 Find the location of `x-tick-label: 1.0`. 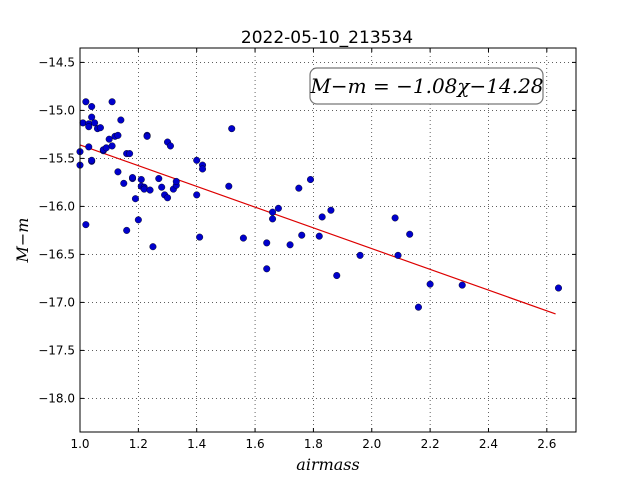

x-tick-label: 1.0 is located at coordinates (79, 444).